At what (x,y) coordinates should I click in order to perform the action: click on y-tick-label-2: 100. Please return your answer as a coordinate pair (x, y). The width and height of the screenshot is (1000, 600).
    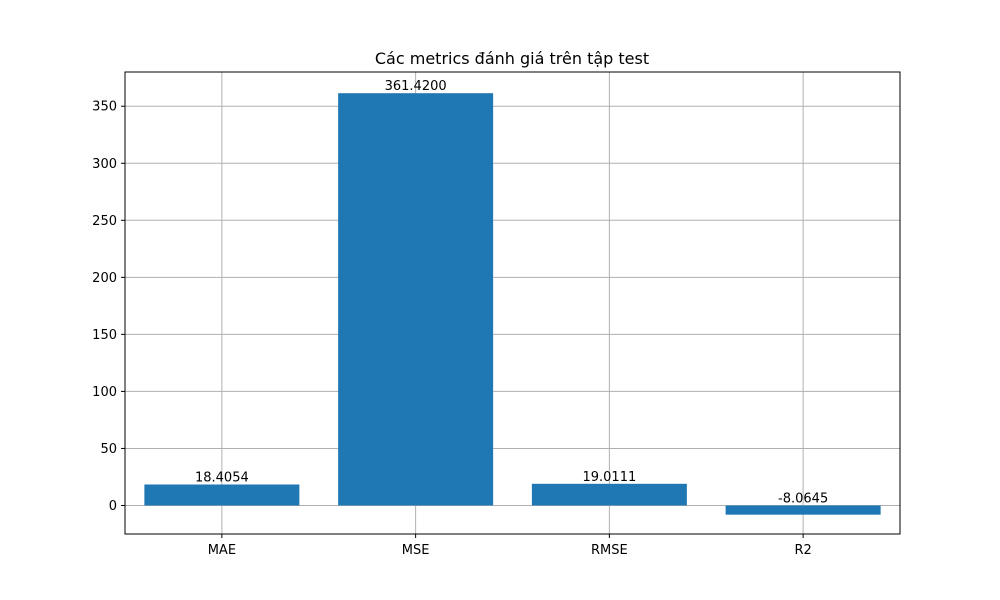
    Looking at the image, I should click on (104, 392).